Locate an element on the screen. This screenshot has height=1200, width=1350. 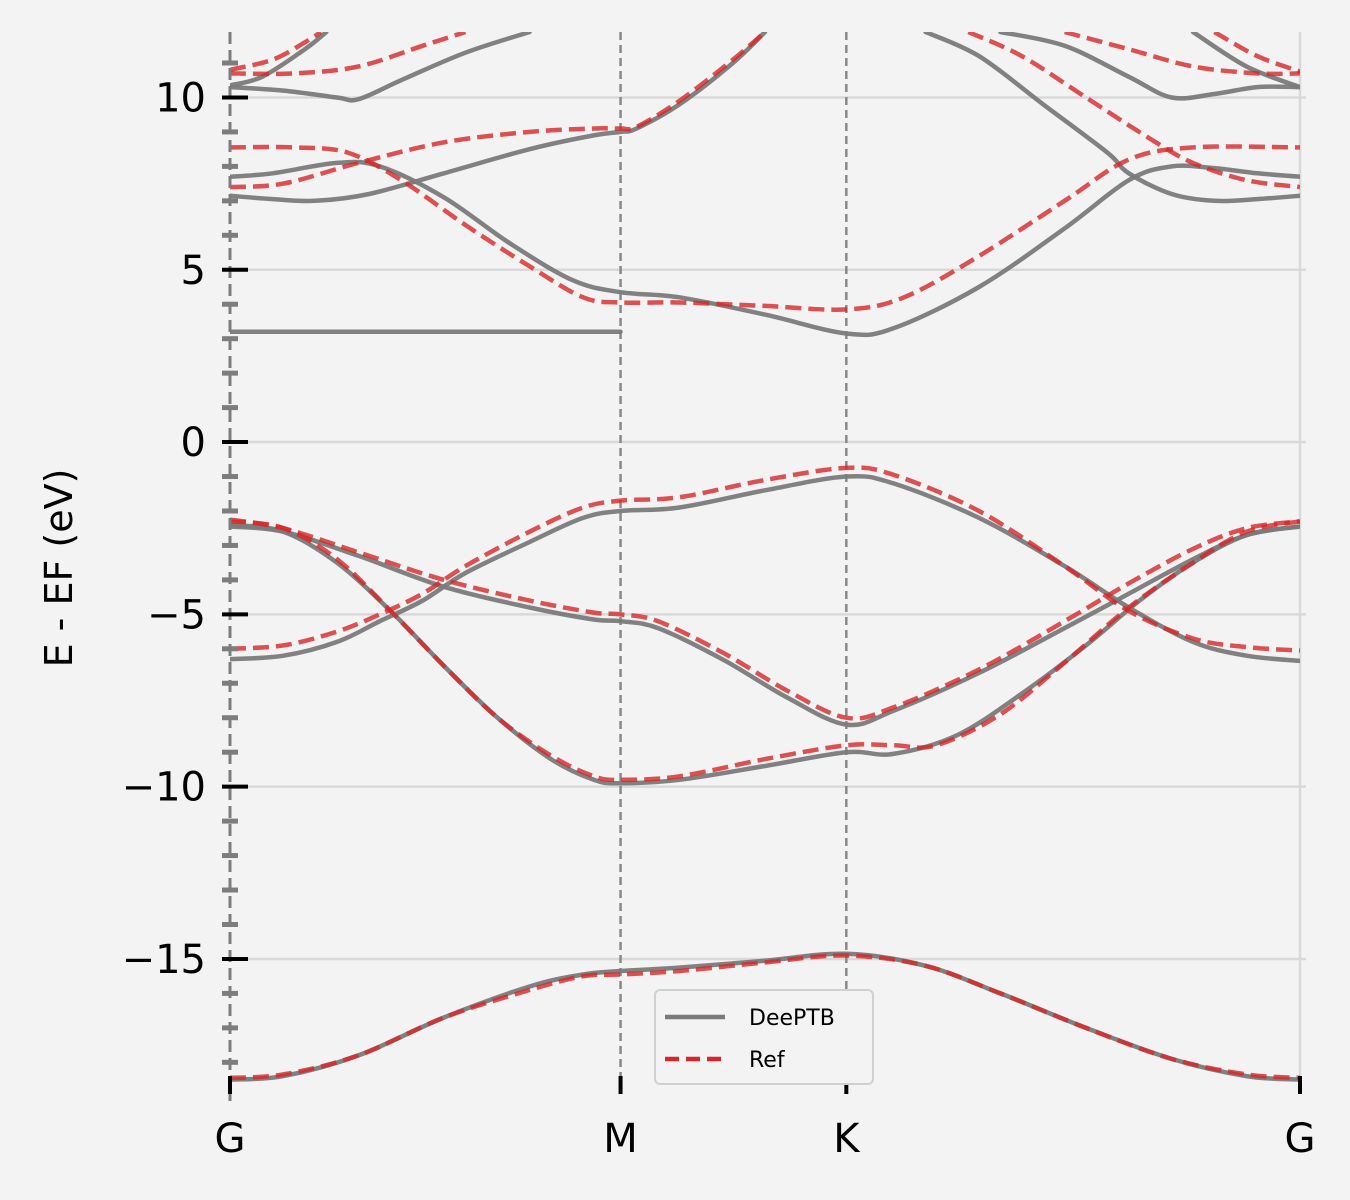
legend-label-DeePTB: DeePTB is located at coordinates (792, 1018).